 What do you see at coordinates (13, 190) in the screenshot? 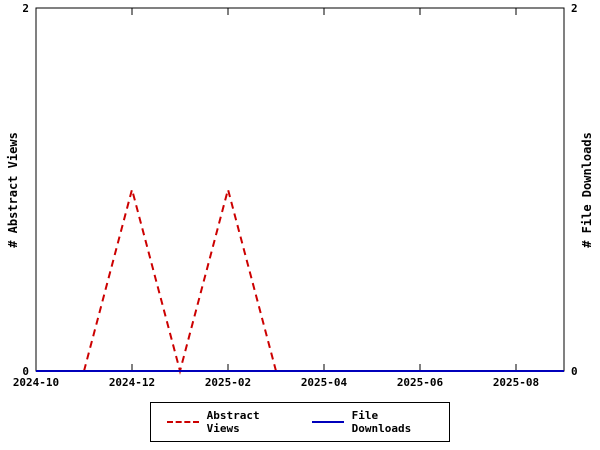
I see `left-axis-title: # Abstract Views` at bounding box center [13, 190].